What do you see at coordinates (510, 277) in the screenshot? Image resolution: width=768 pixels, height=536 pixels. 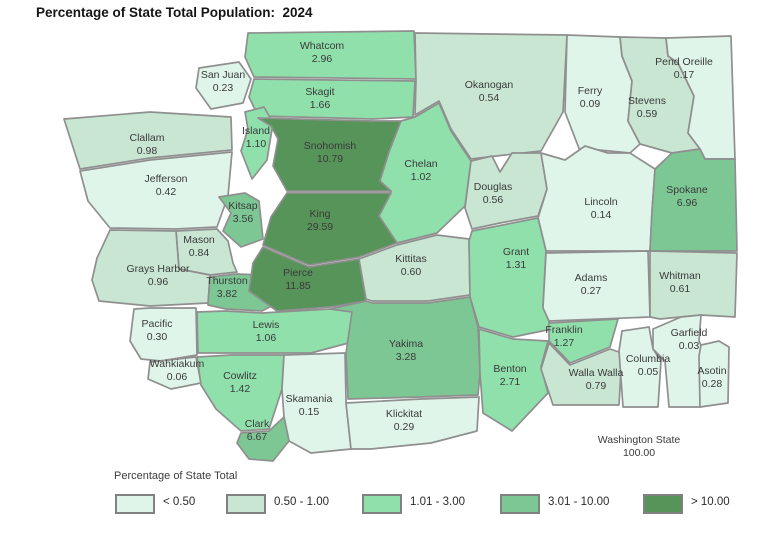 I see `county-shape-grant` at bounding box center [510, 277].